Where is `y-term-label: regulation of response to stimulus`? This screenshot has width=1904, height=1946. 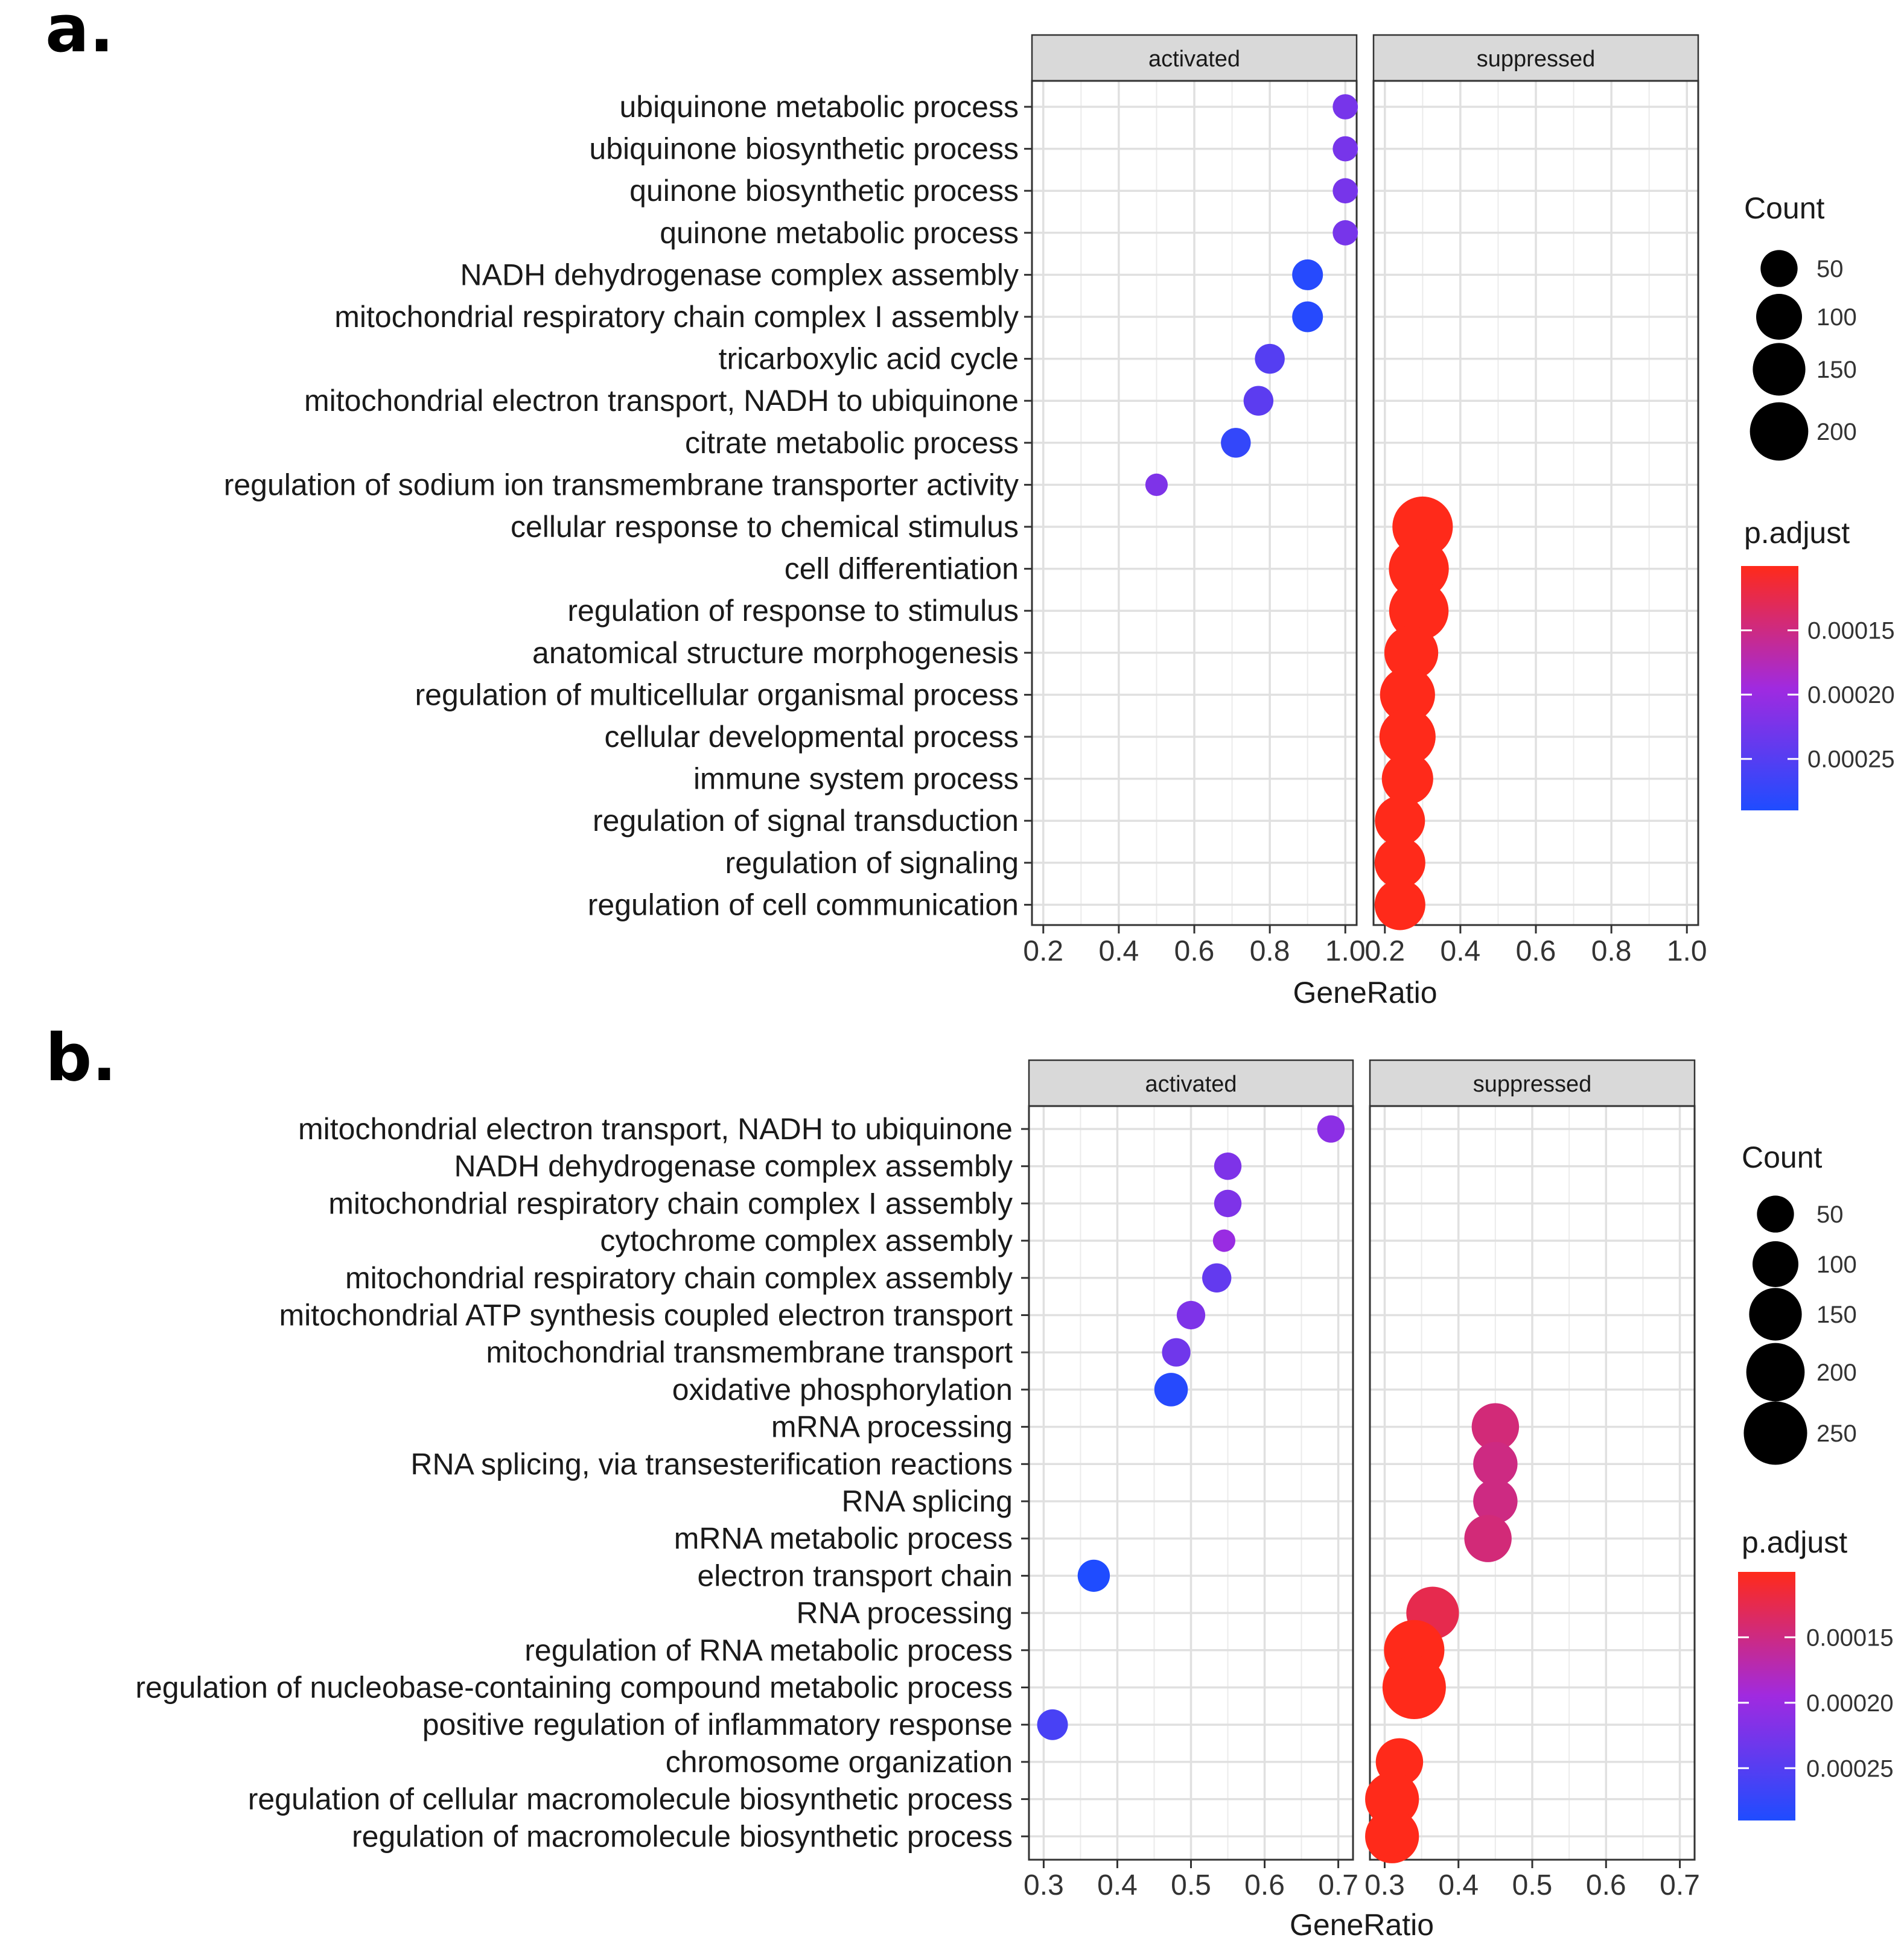 y-term-label: regulation of response to stimulus is located at coordinates (793, 611).